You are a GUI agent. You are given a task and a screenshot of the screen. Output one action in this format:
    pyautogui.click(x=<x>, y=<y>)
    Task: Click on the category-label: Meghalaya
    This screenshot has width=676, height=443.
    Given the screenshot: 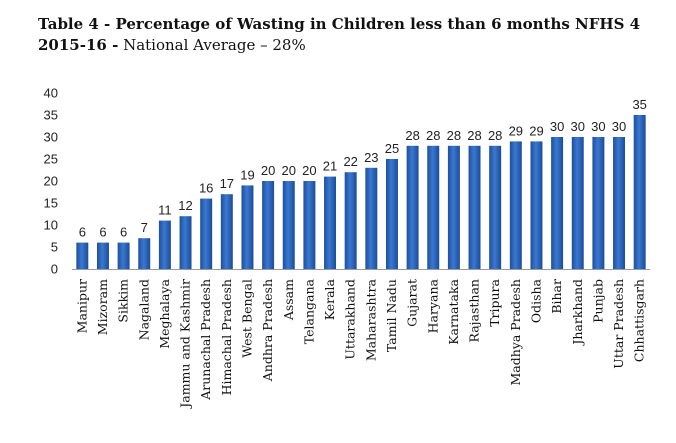 What is the action you would take?
    pyautogui.click(x=164, y=313)
    